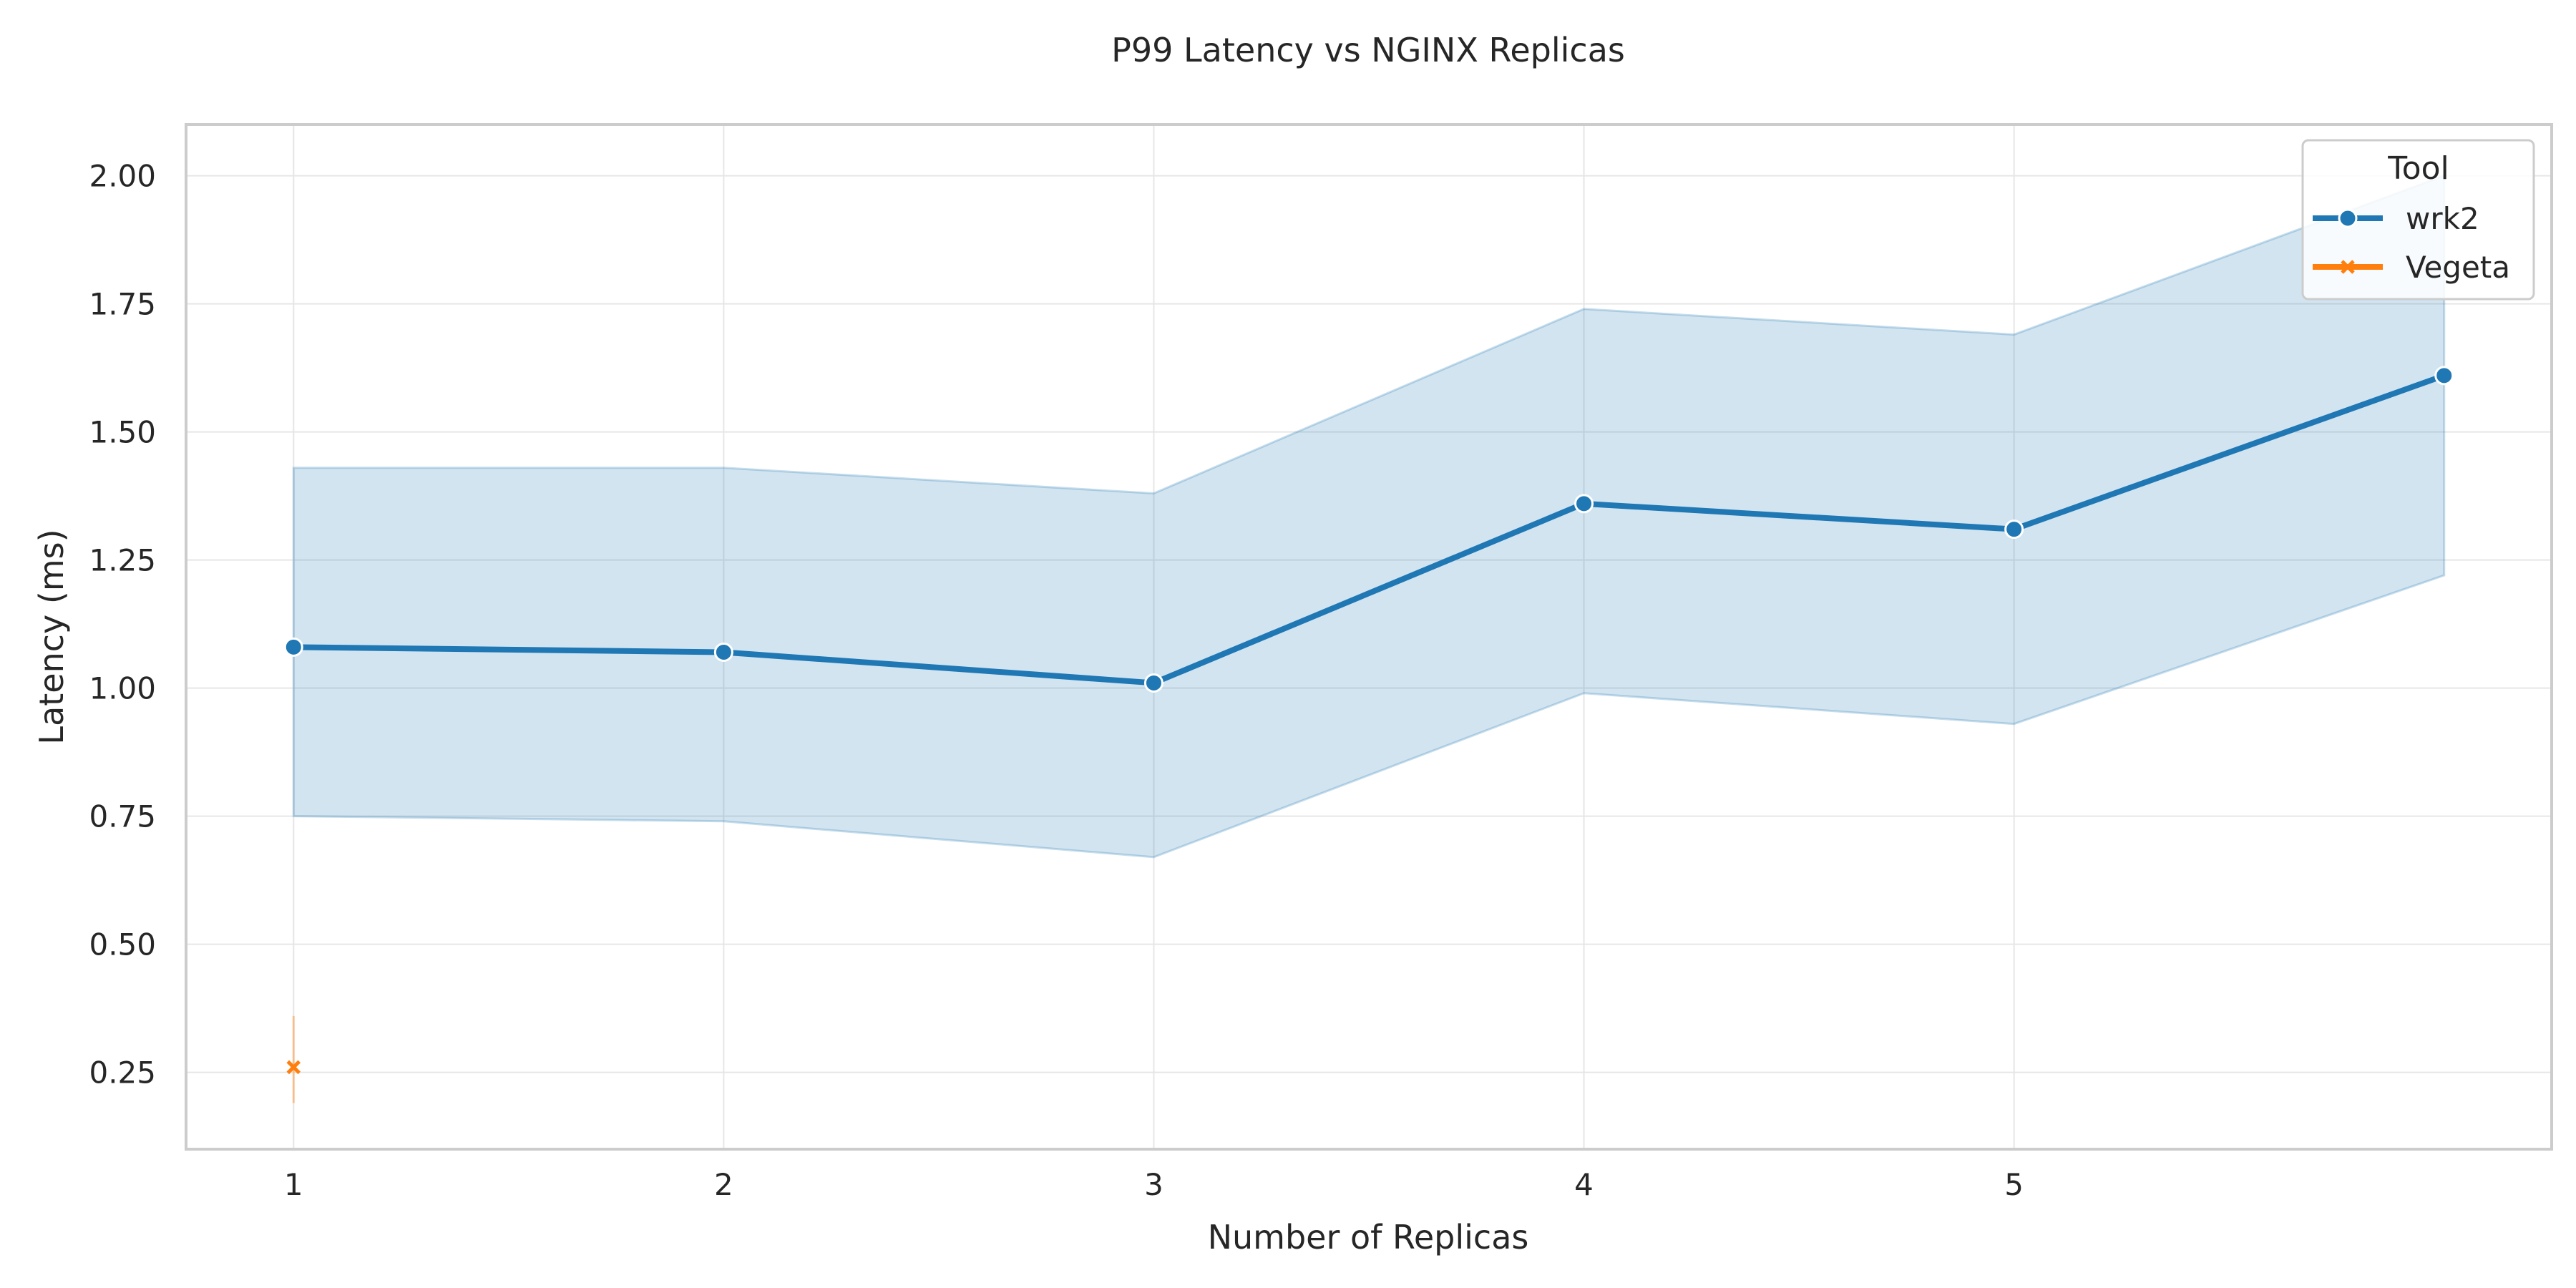 This screenshot has width=2576, height=1288. I want to click on vegeta-marker-stroke, so click(293, 1067).